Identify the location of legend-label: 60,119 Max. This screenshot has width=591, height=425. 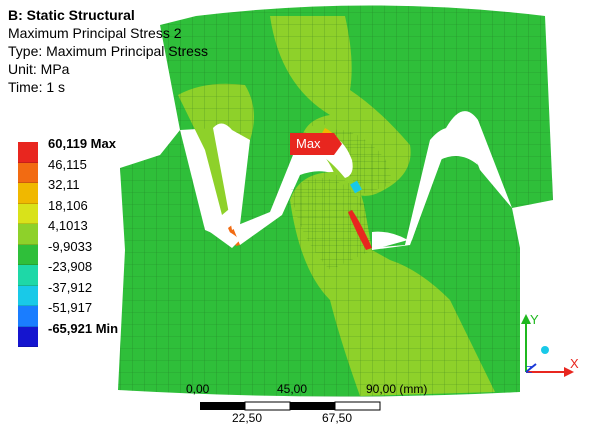
(82, 143).